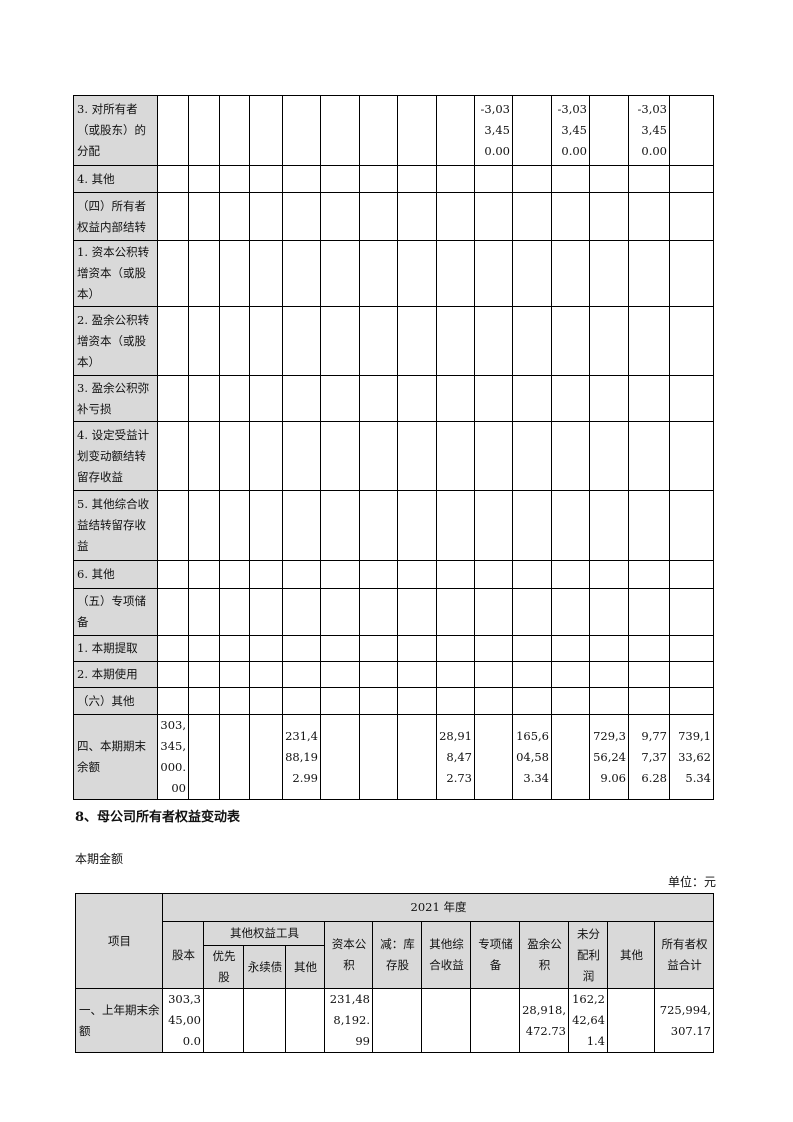 Image resolution: width=793 pixels, height=1122 pixels. What do you see at coordinates (348, 955) in the screenshot?
I see `header-capital-reserve: 资本公积` at bounding box center [348, 955].